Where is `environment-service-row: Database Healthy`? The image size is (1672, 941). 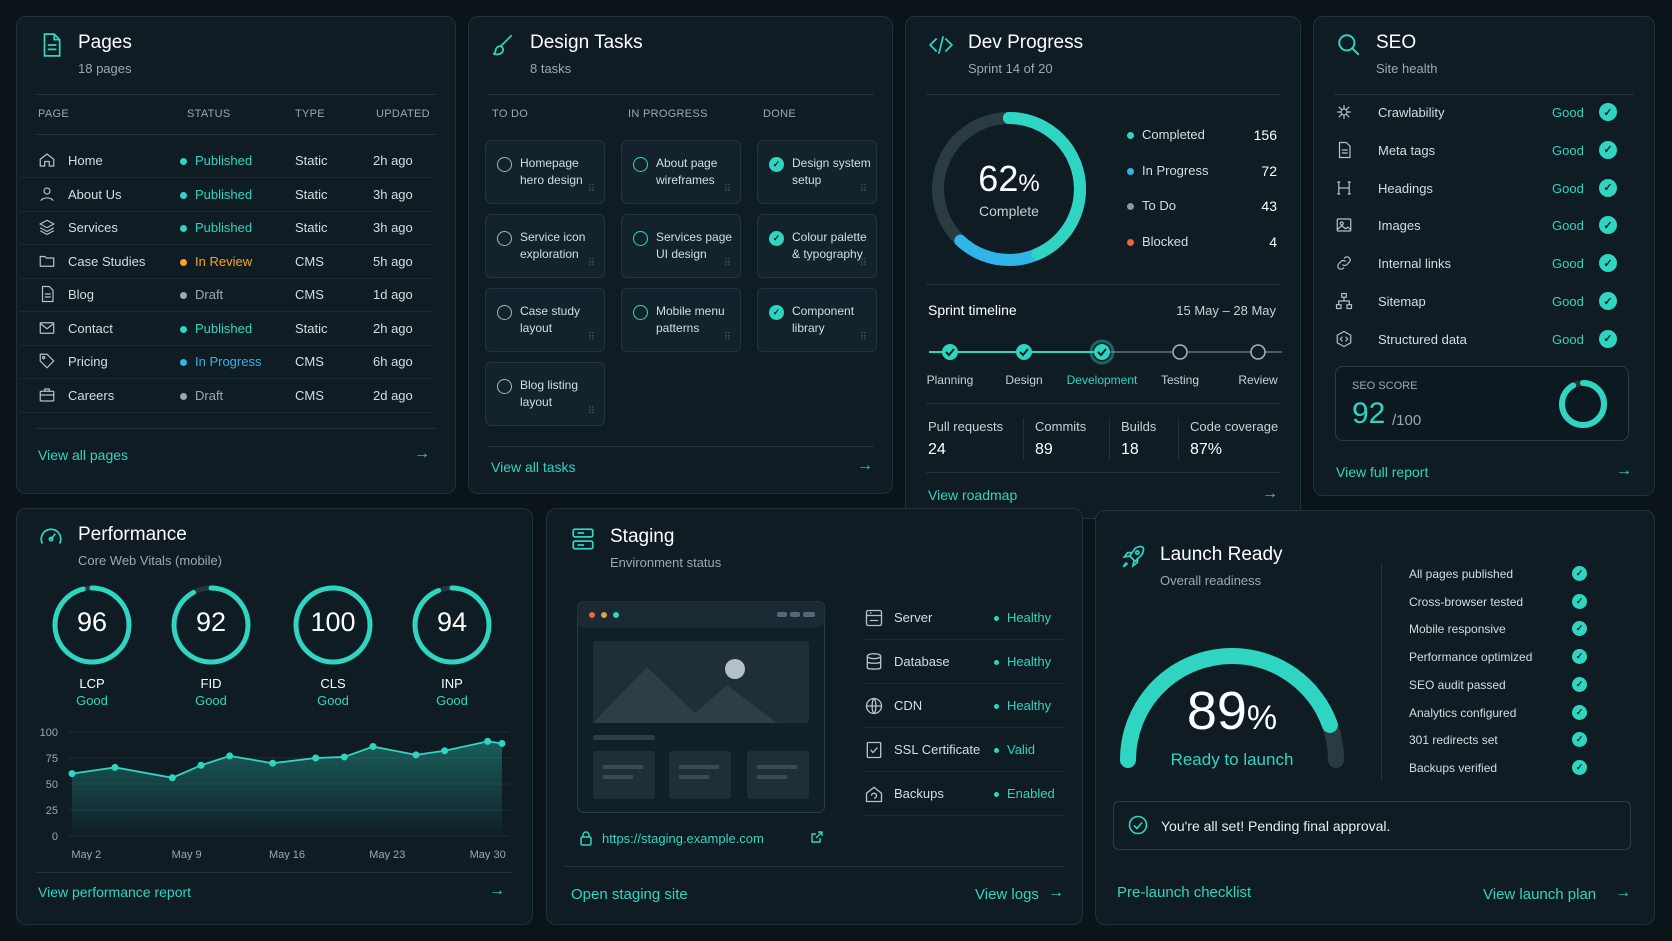
environment-service-row: Database Healthy is located at coordinates (964, 662).